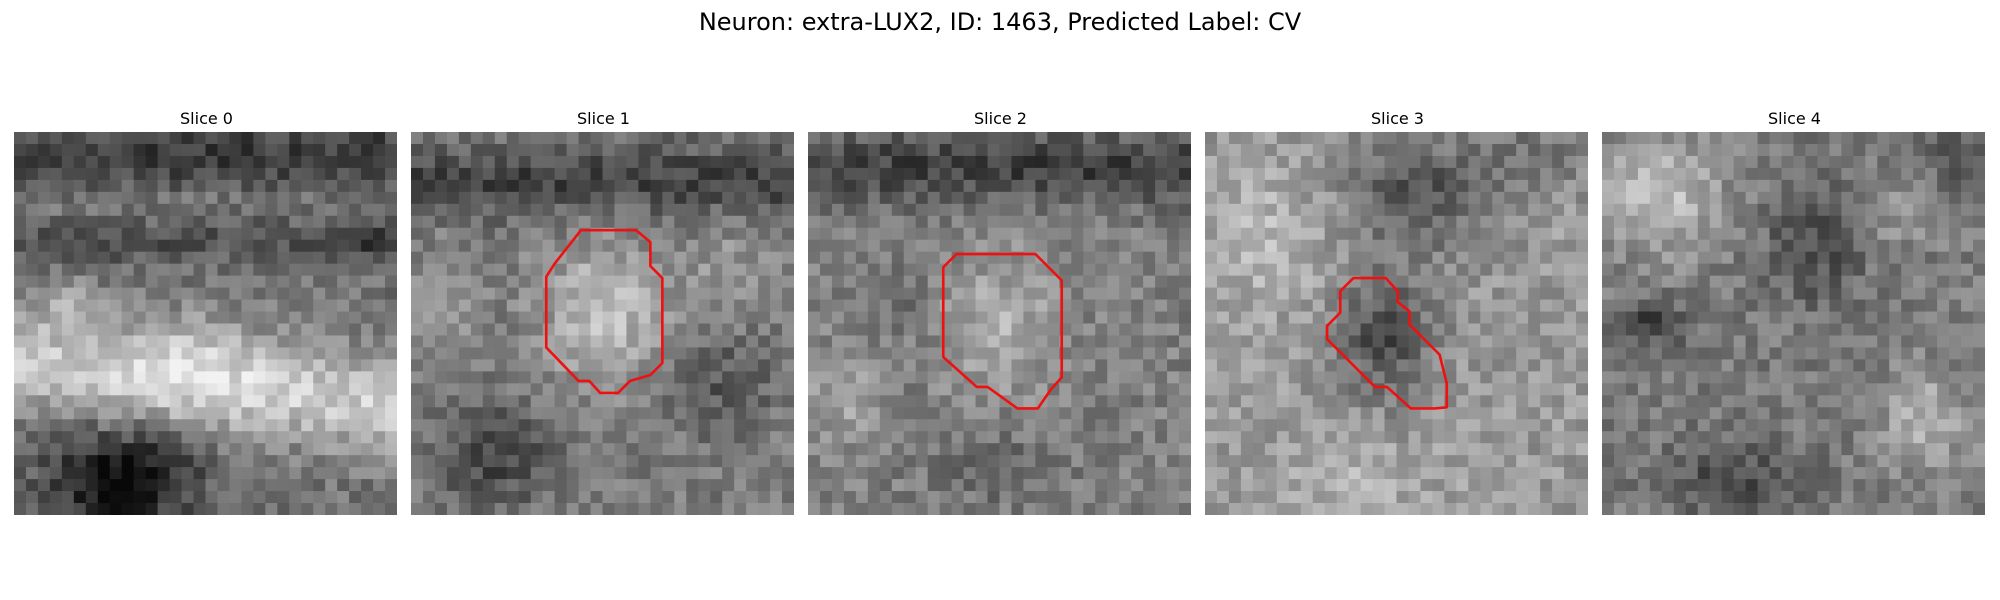 Image resolution: width=2000 pixels, height=600 pixels. Describe the element at coordinates (1794, 118) in the screenshot. I see `slice-title: Slice 4` at that location.